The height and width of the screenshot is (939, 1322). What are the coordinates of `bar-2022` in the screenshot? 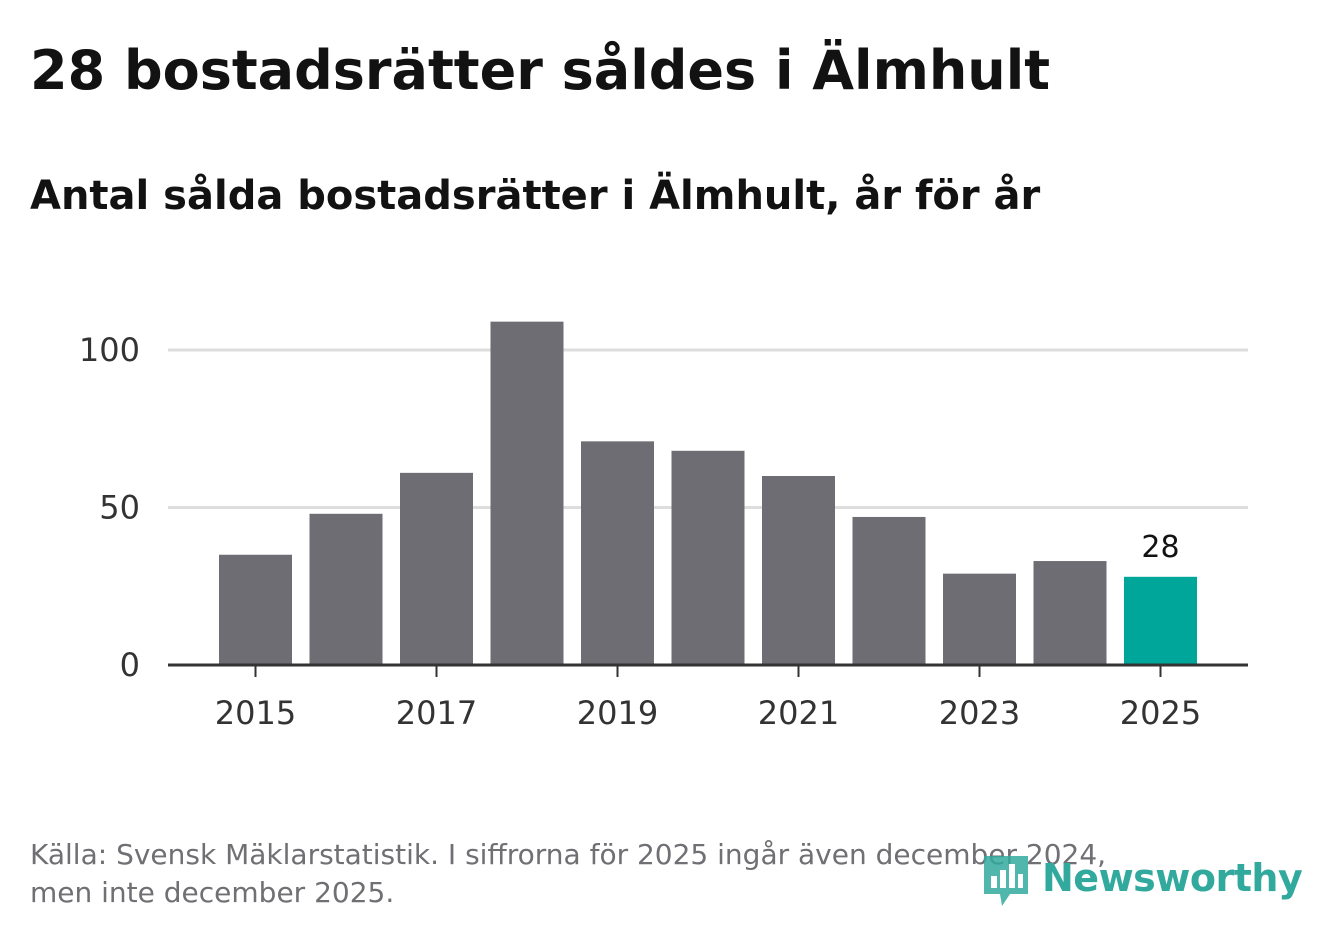 It's located at (889, 590).